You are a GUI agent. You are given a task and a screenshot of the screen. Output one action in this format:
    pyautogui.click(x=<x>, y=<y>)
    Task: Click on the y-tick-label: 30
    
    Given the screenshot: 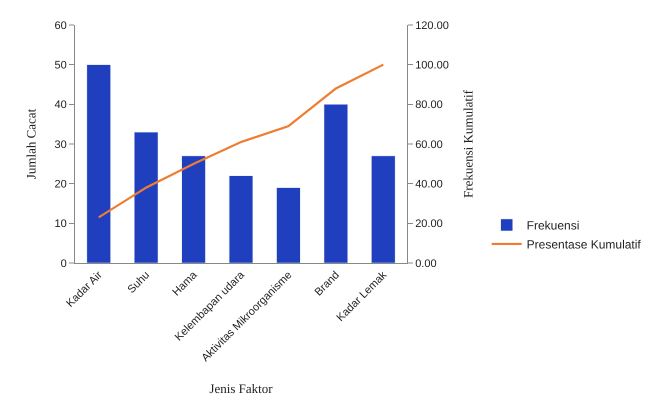 What is the action you would take?
    pyautogui.click(x=60, y=144)
    